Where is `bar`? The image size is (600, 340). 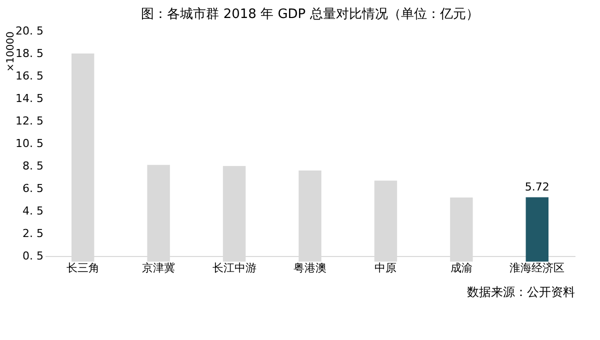 bar is located at coordinates (537, 229).